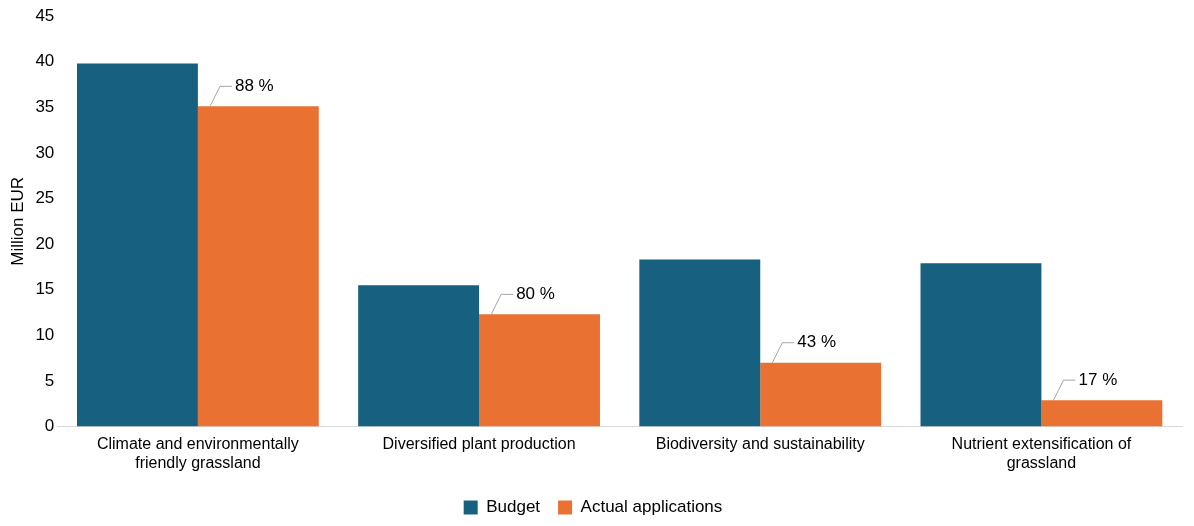 The height and width of the screenshot is (526, 1194). What do you see at coordinates (45, 15) in the screenshot?
I see `y-tick-label: 45` at bounding box center [45, 15].